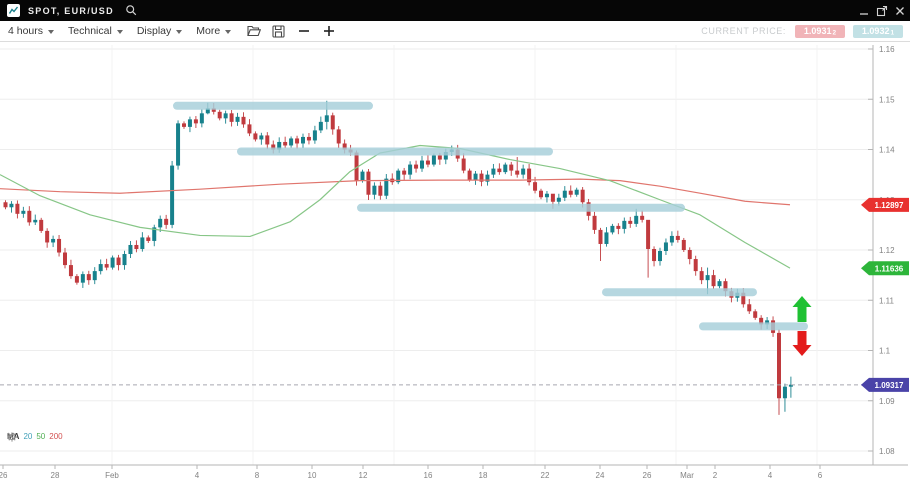  I want to click on date-axis-label: 6, so click(820, 475).